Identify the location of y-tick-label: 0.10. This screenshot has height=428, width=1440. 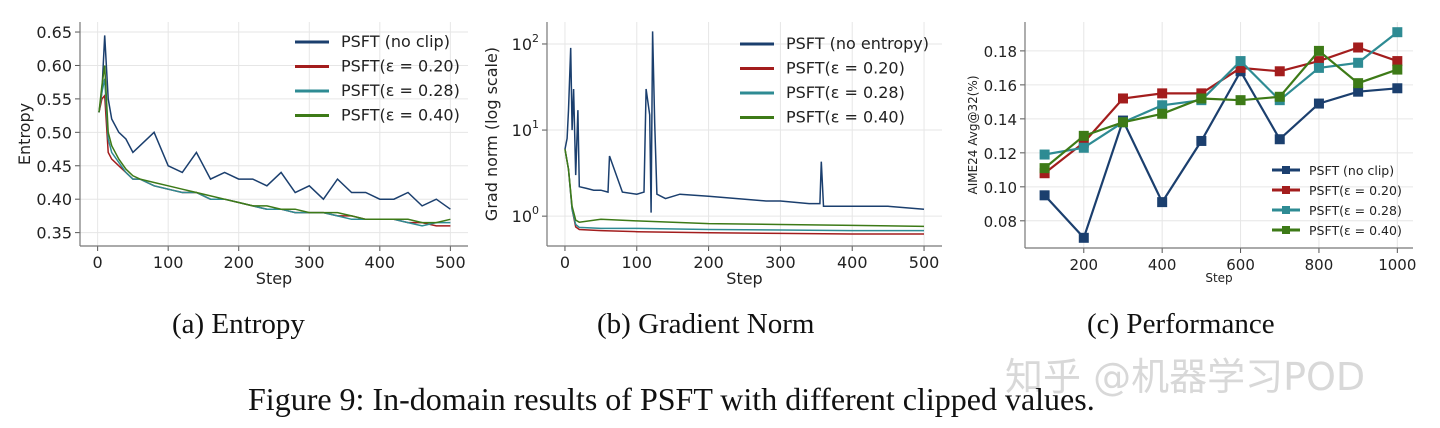
(1000, 188).